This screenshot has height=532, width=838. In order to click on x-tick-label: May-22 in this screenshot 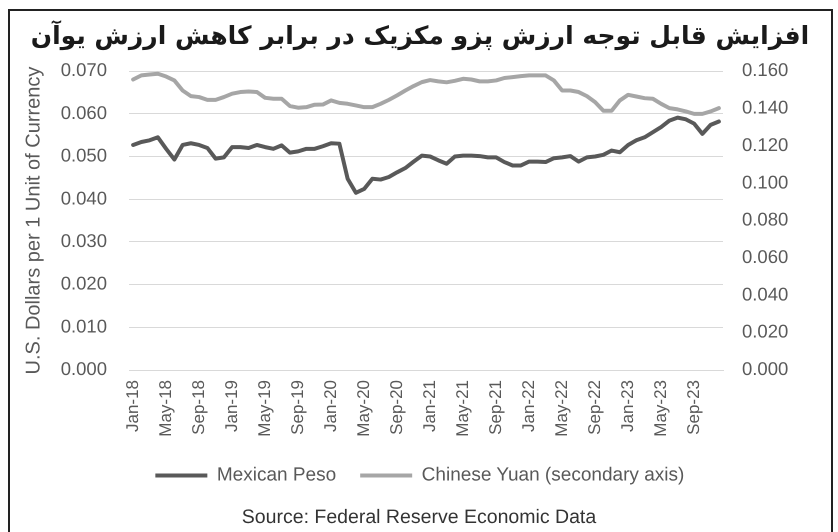, I will do `click(561, 408)`.